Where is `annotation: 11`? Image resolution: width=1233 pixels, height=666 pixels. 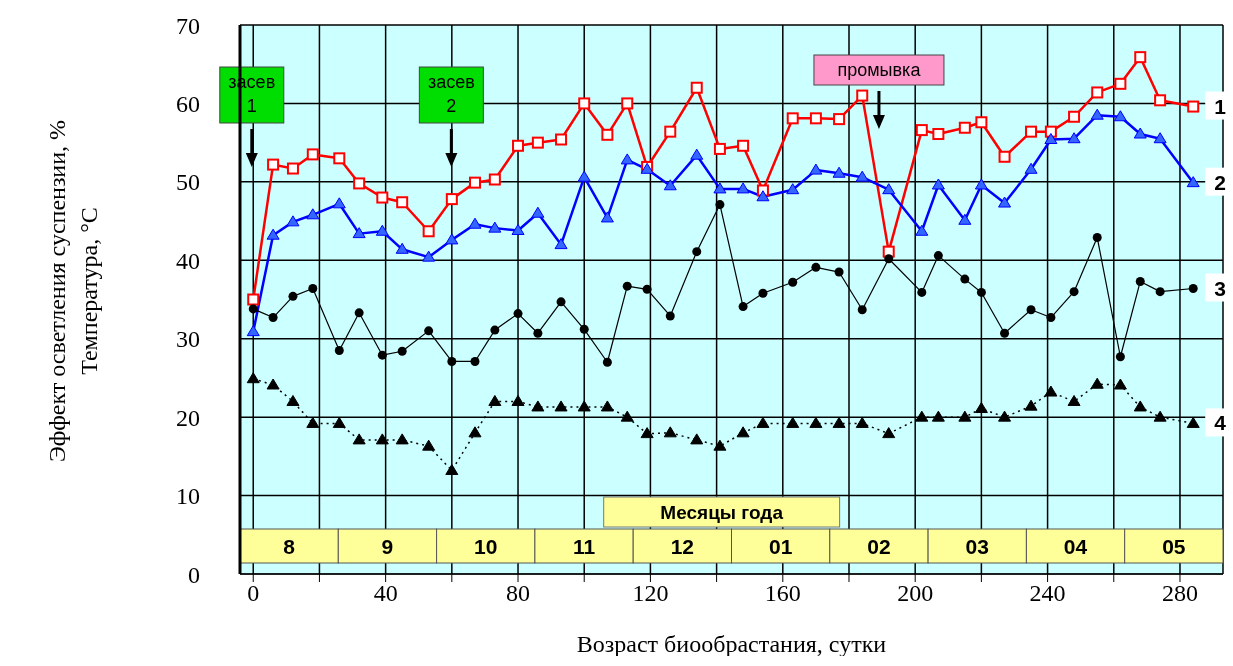
annotation: 11 is located at coordinates (584, 546).